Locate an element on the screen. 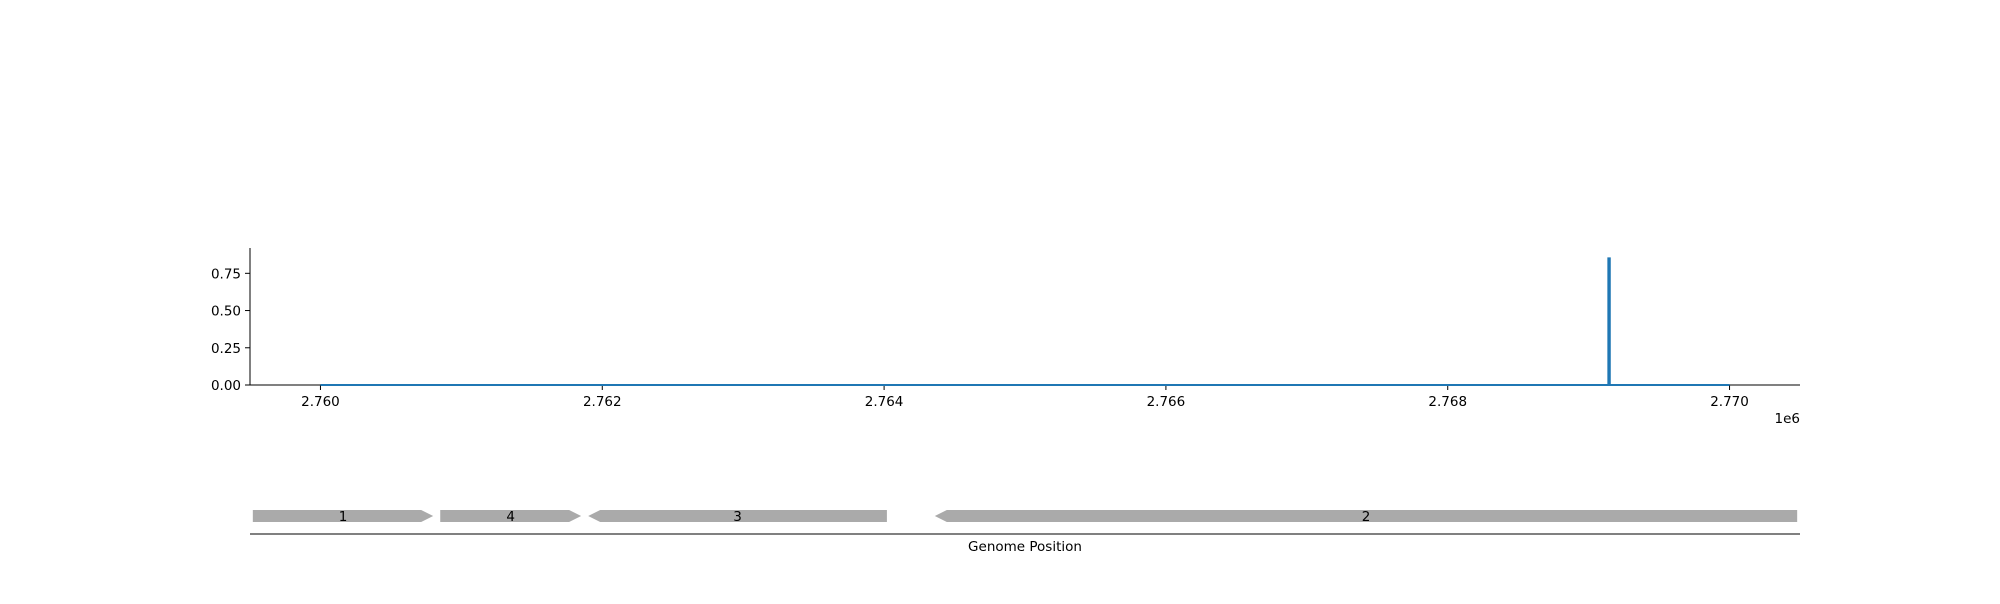  gene-label: 4 is located at coordinates (510, 517).